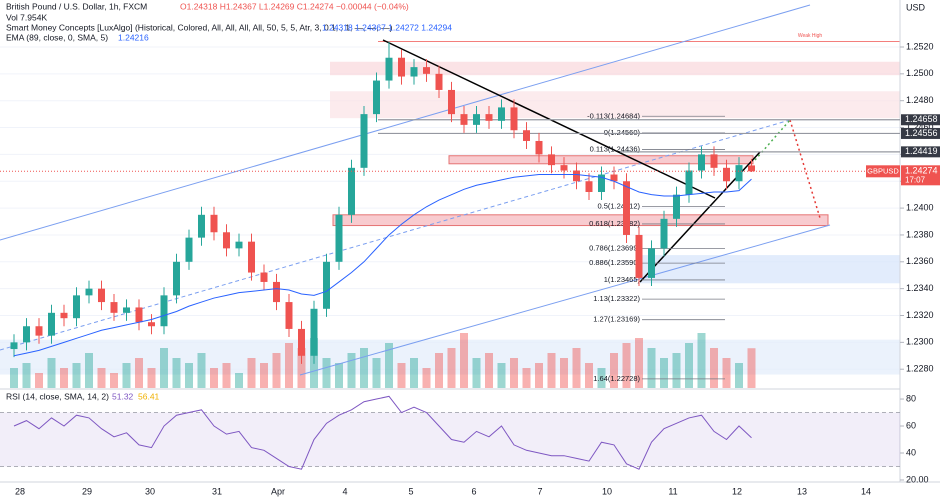 The height and width of the screenshot is (502, 940). I want to click on fib-label: 0.786(1.23699), so click(614, 247).